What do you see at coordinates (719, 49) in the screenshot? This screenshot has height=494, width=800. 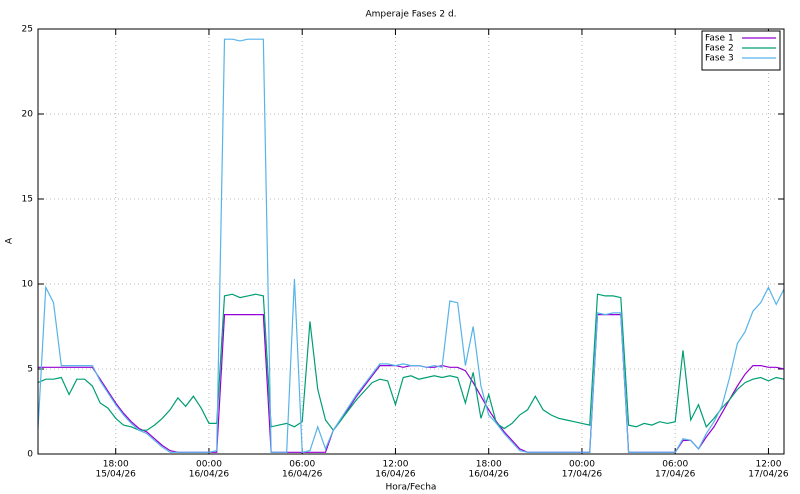 I see `legend-label: Fase 2` at bounding box center [719, 49].